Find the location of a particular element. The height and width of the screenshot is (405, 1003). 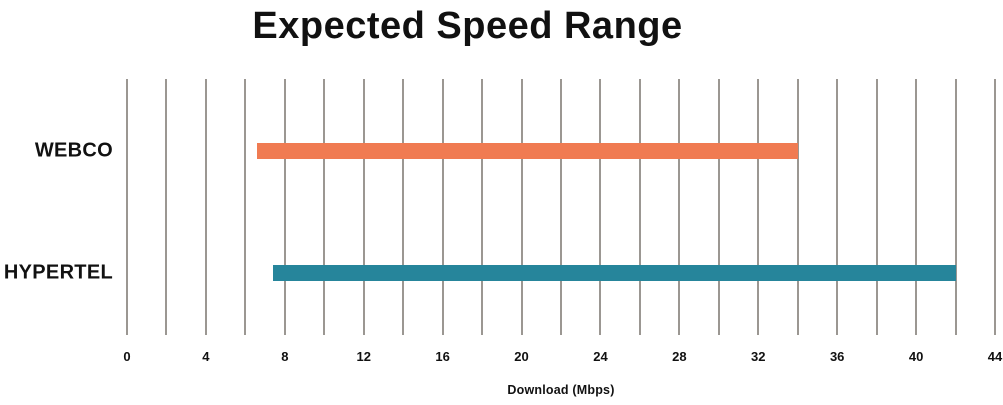

x-tick-label: 12 is located at coordinates (363, 356).